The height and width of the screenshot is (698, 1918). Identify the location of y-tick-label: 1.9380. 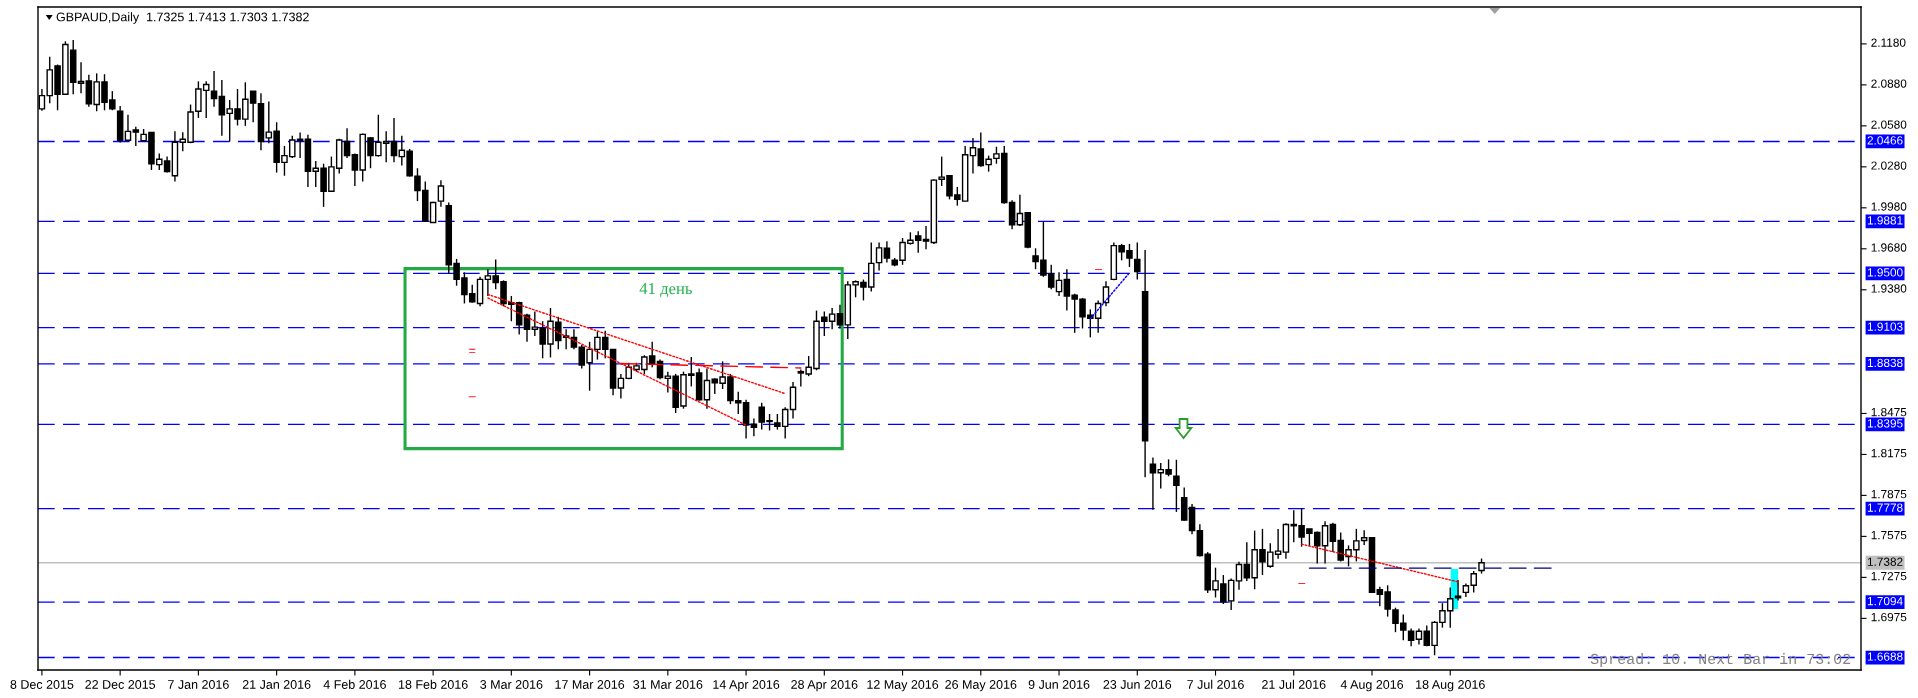
(1889, 288).